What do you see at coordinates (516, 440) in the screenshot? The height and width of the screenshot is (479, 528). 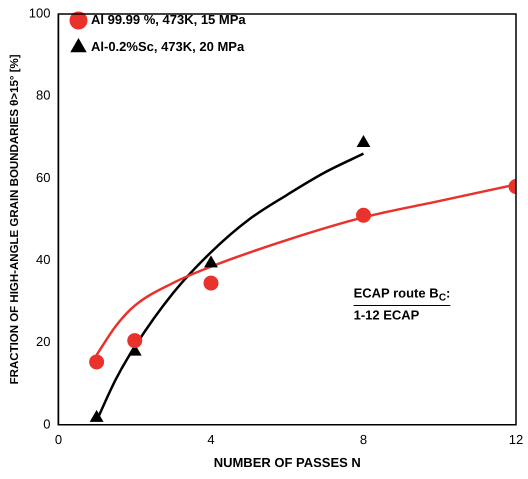 I see `x-tick-label: 12` at bounding box center [516, 440].